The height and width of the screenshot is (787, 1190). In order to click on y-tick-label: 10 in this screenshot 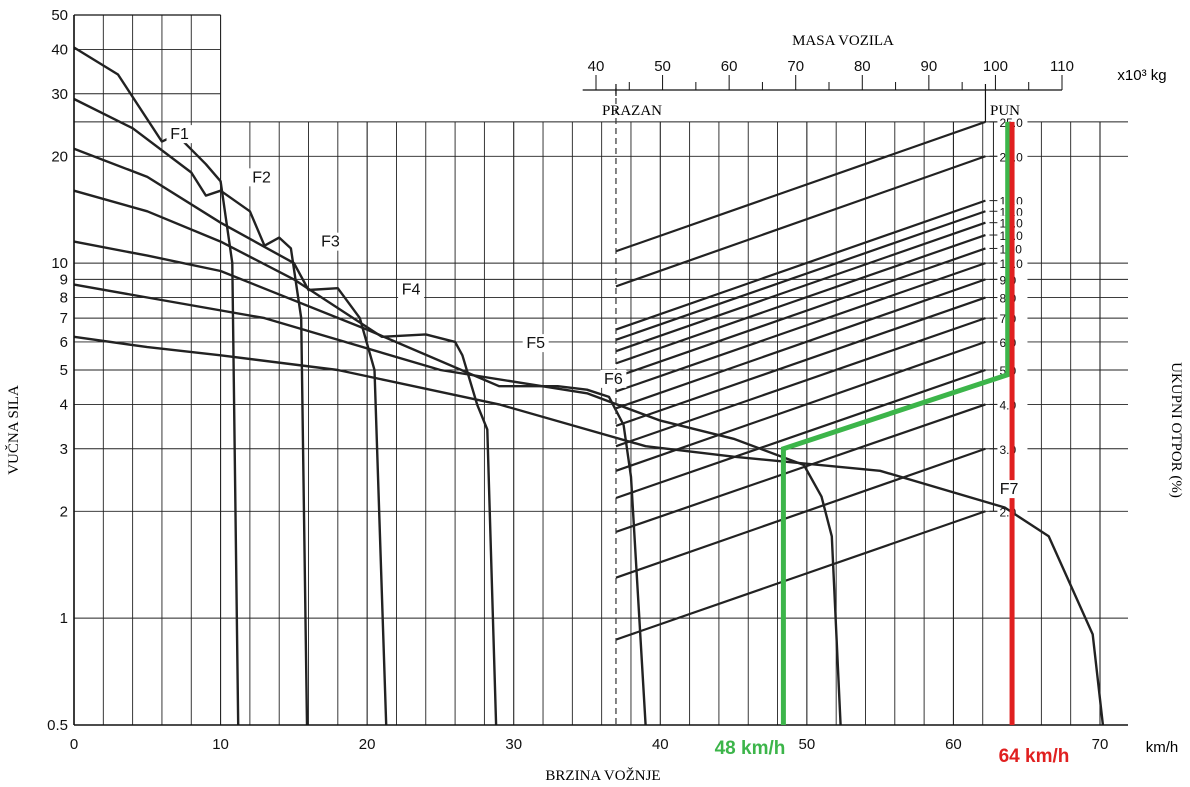, I will do `click(59, 263)`.